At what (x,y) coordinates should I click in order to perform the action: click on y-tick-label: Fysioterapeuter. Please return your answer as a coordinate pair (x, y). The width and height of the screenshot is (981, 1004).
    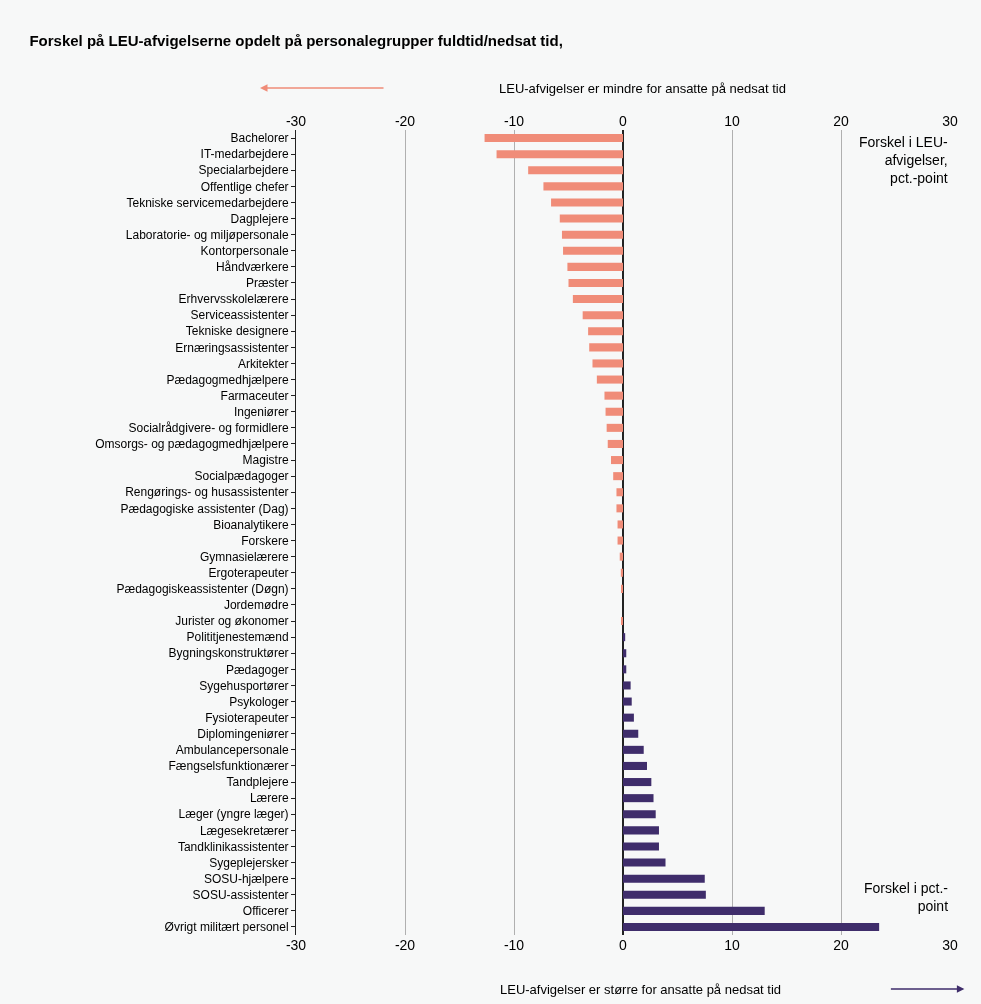
    Looking at the image, I should click on (247, 717).